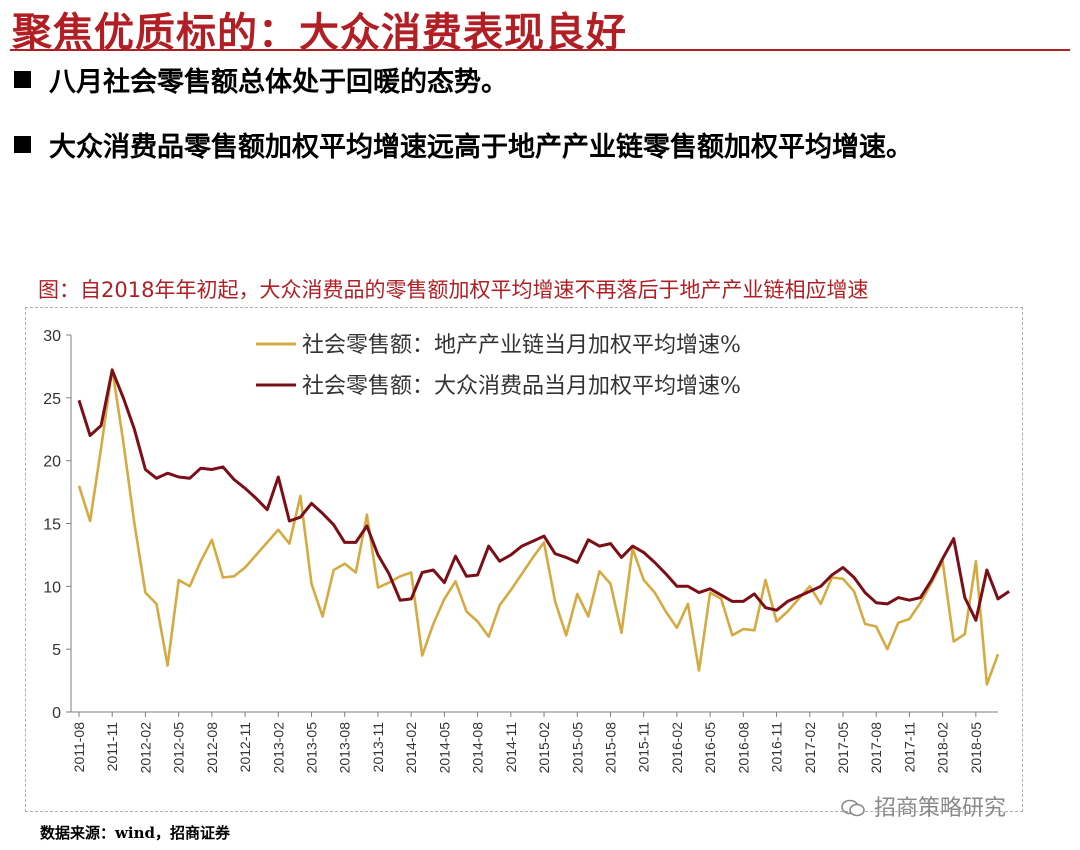  Describe the element at coordinates (345, 748) in the screenshot. I see `x-tick-label: 2013-08` at that location.